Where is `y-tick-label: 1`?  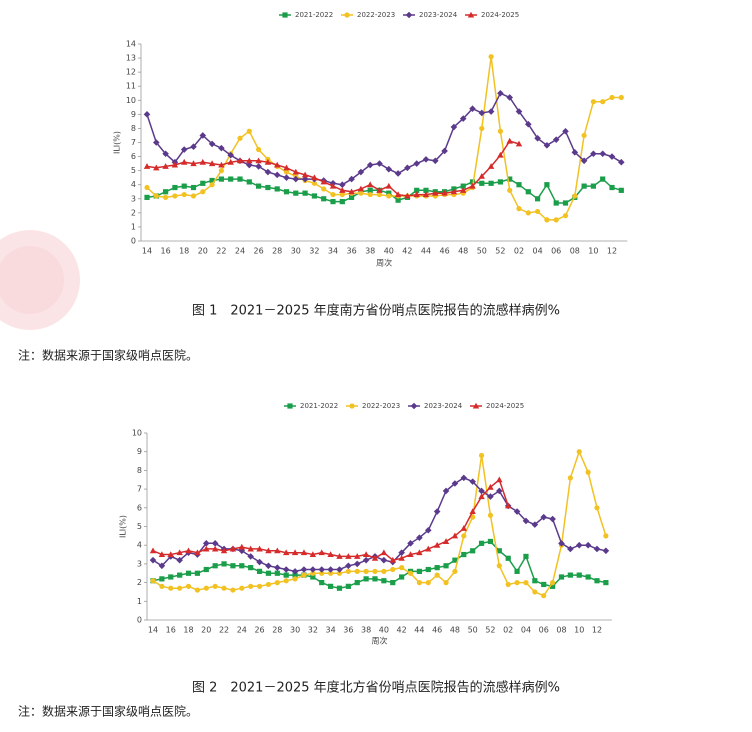 y-tick-label: 1 is located at coordinates (139, 601).